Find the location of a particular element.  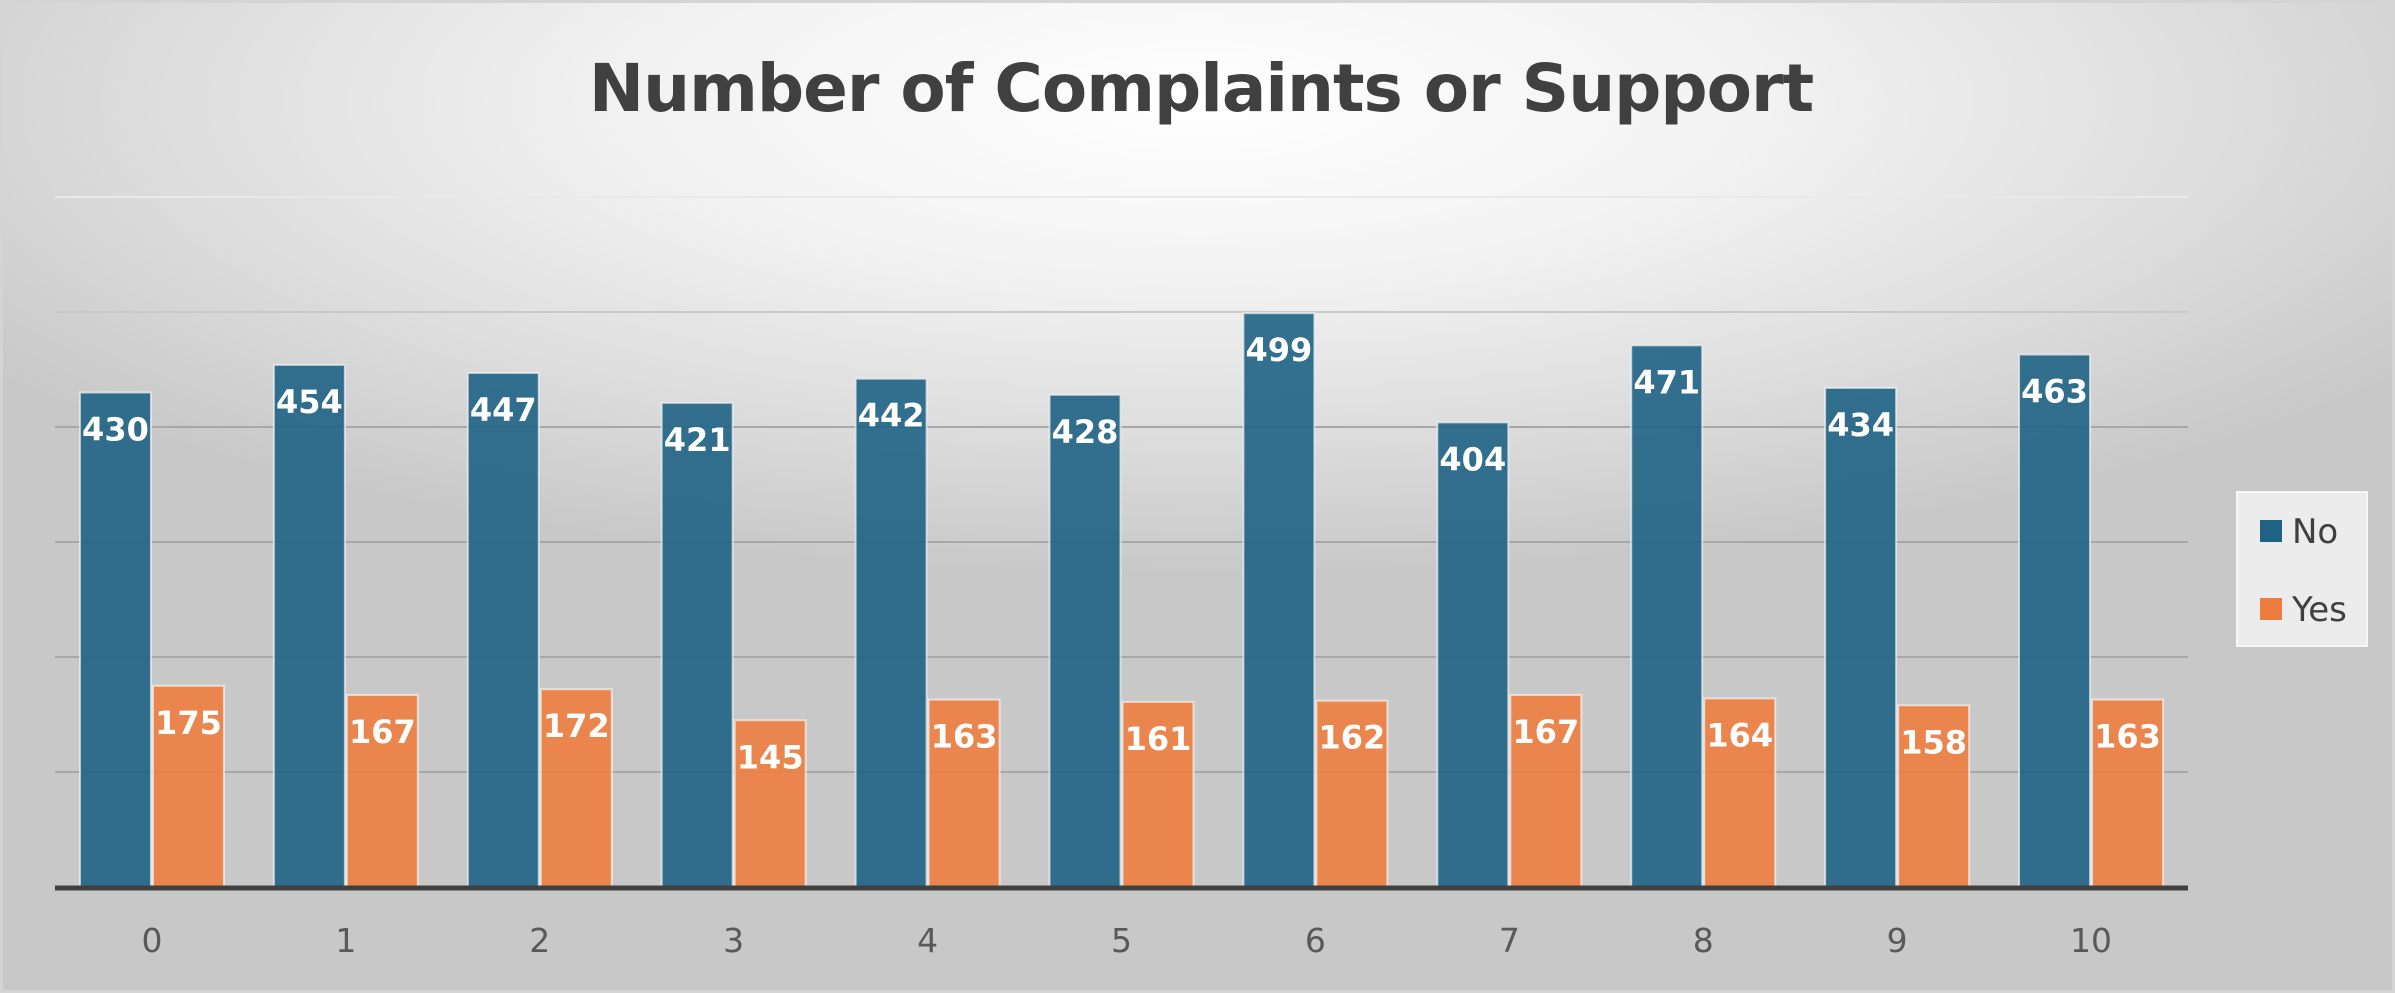

legend-swatch-no is located at coordinates (2271, 531).